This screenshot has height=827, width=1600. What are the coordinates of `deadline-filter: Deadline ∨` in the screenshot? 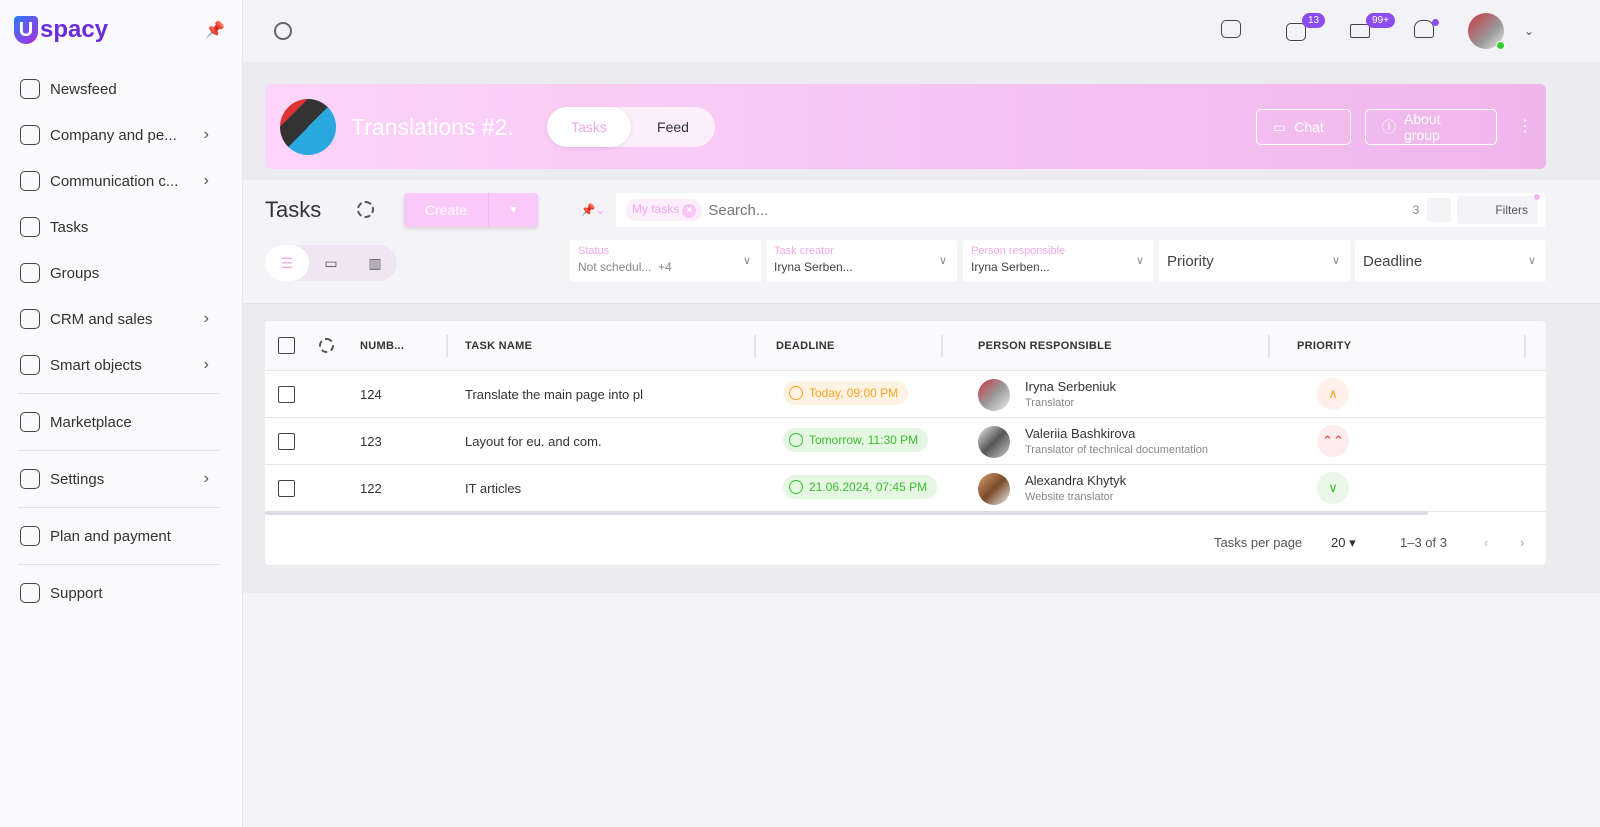 It's located at (1450, 261).